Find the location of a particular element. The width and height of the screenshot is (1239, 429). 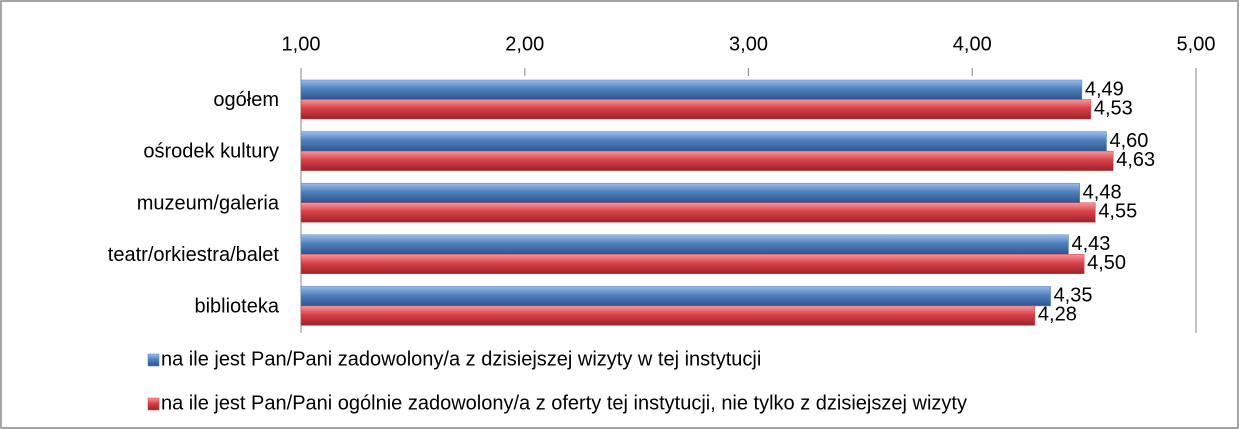

x-tick-label: 1,00 is located at coordinates (301, 44).